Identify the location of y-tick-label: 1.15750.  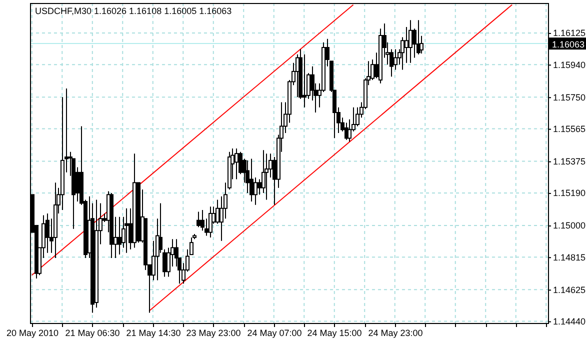
(569, 97).